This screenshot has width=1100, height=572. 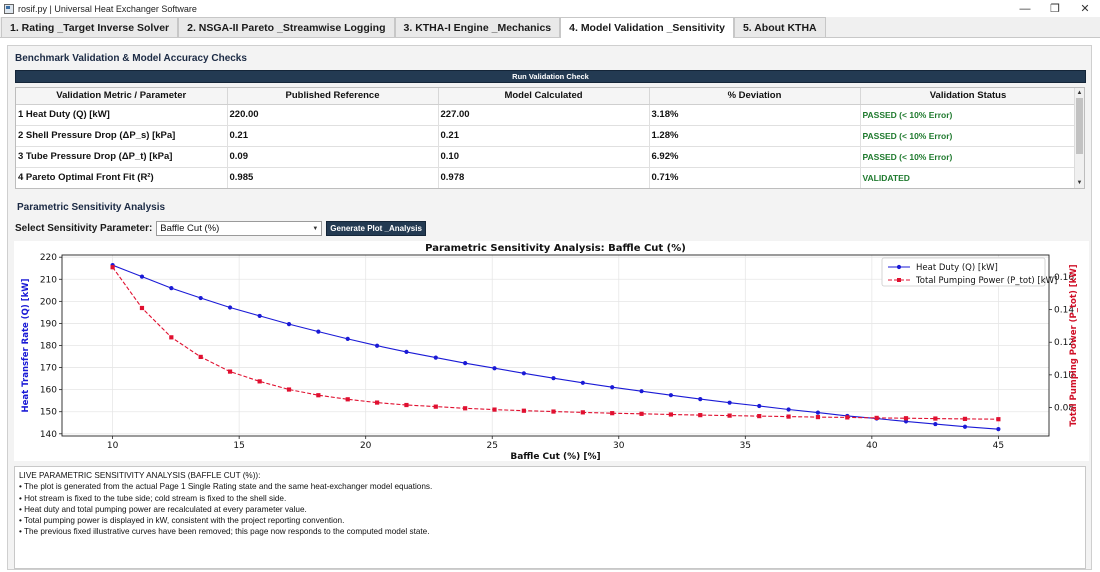 I want to click on tab-nsga-pareto: 2. NSGA-II Pareto _Streamwise Logging, so click(x=286, y=27).